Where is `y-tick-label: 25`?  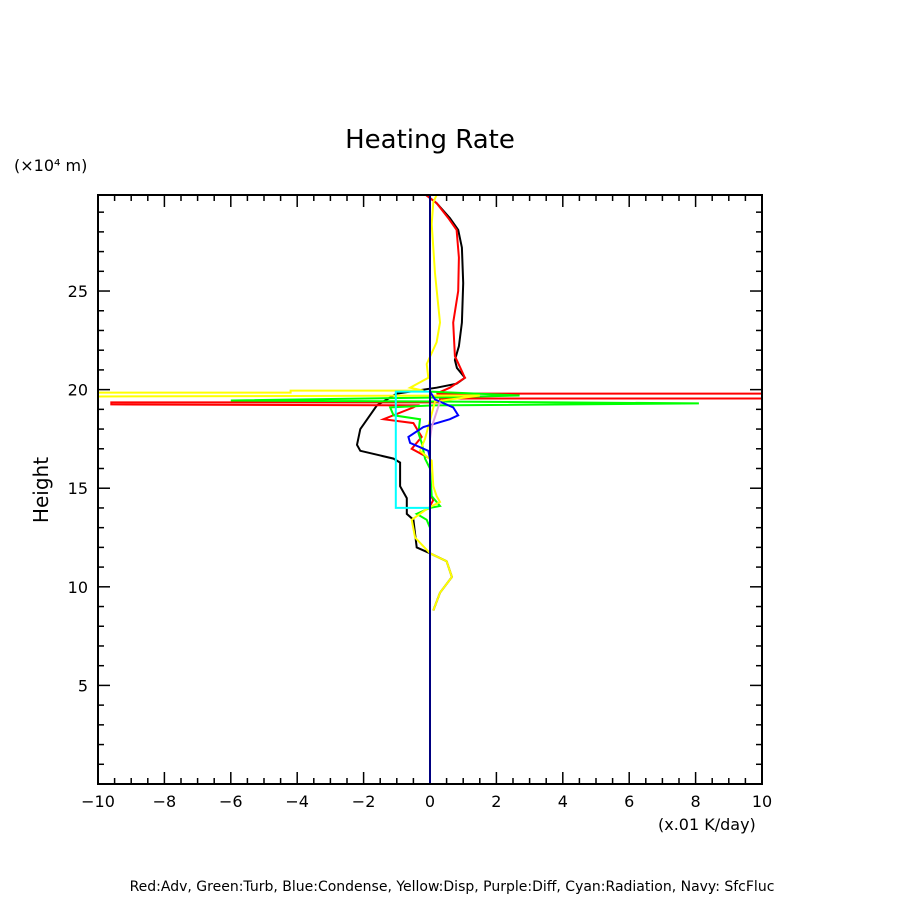
y-tick-label: 25 is located at coordinates (78, 291).